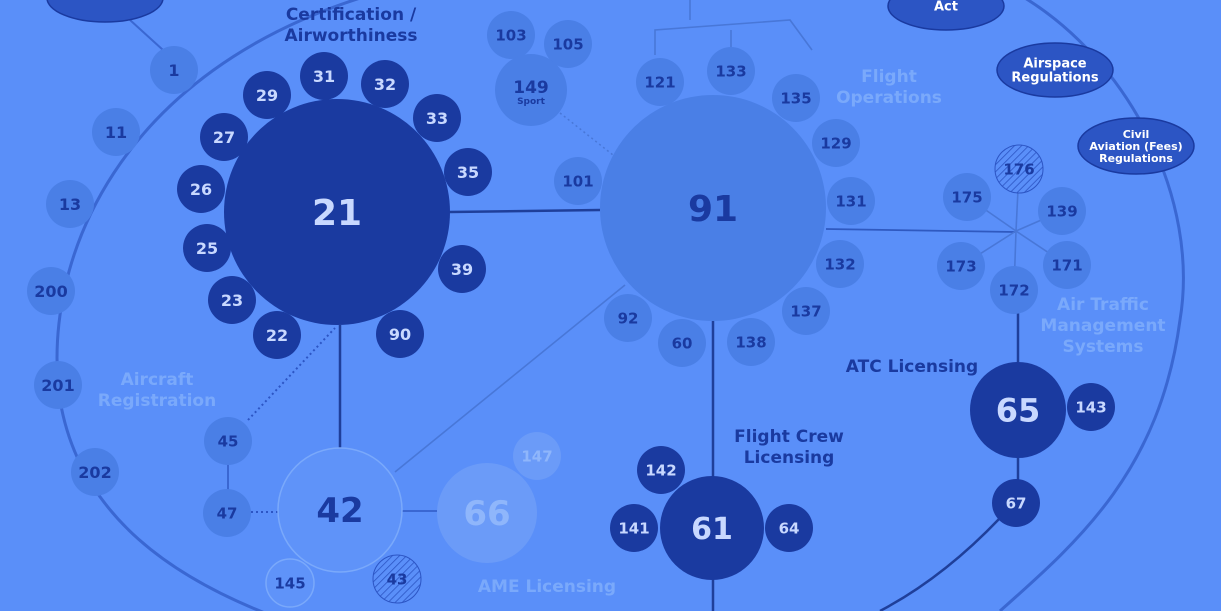  I want to click on node-143: 143, so click(1091, 407).